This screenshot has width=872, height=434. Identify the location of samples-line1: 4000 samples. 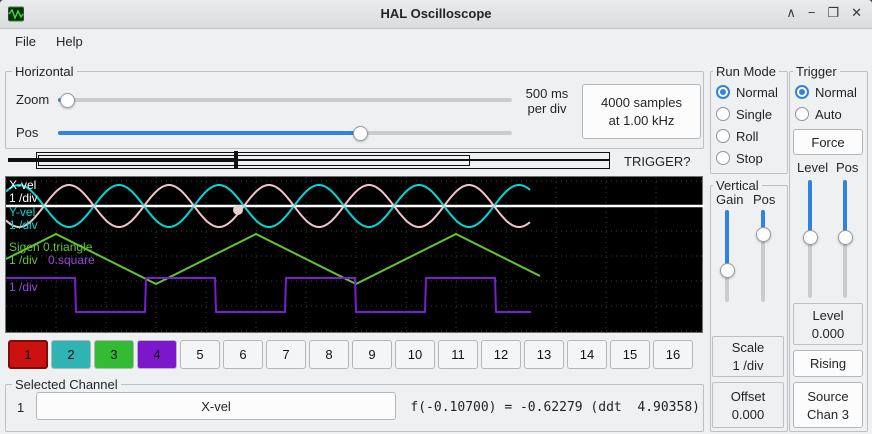
(641, 102).